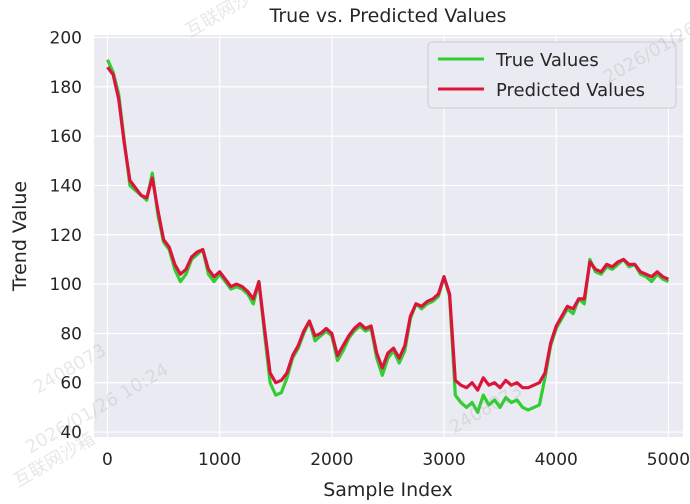 This screenshot has width=690, height=504. Describe the element at coordinates (66, 137) in the screenshot. I see `y-tick-label: 160` at that location.